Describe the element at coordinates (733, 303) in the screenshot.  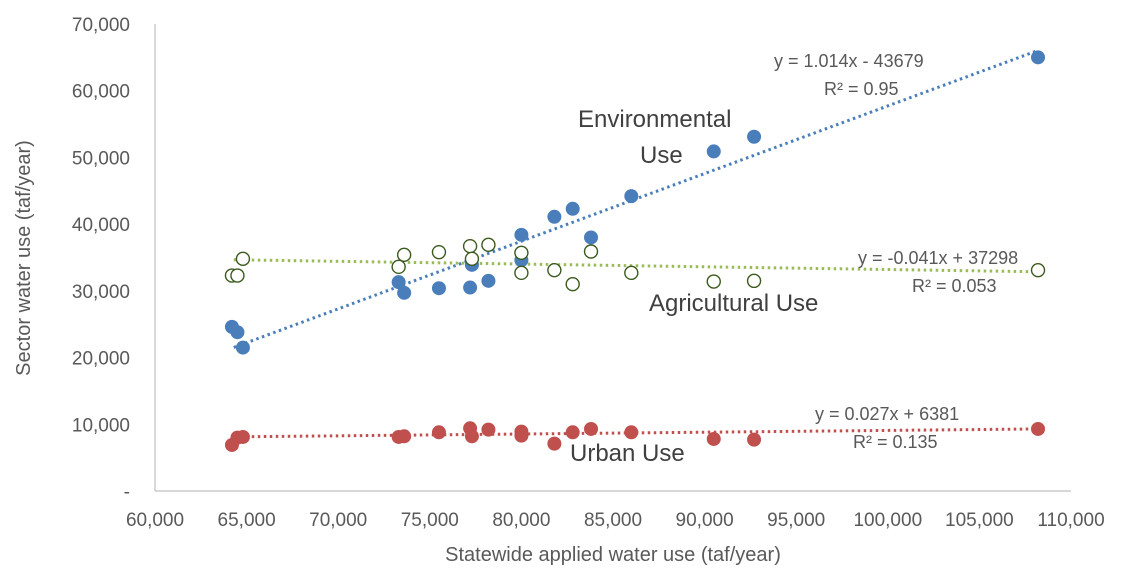
I see `series-label-agricultural: Agricultural Use` at that location.